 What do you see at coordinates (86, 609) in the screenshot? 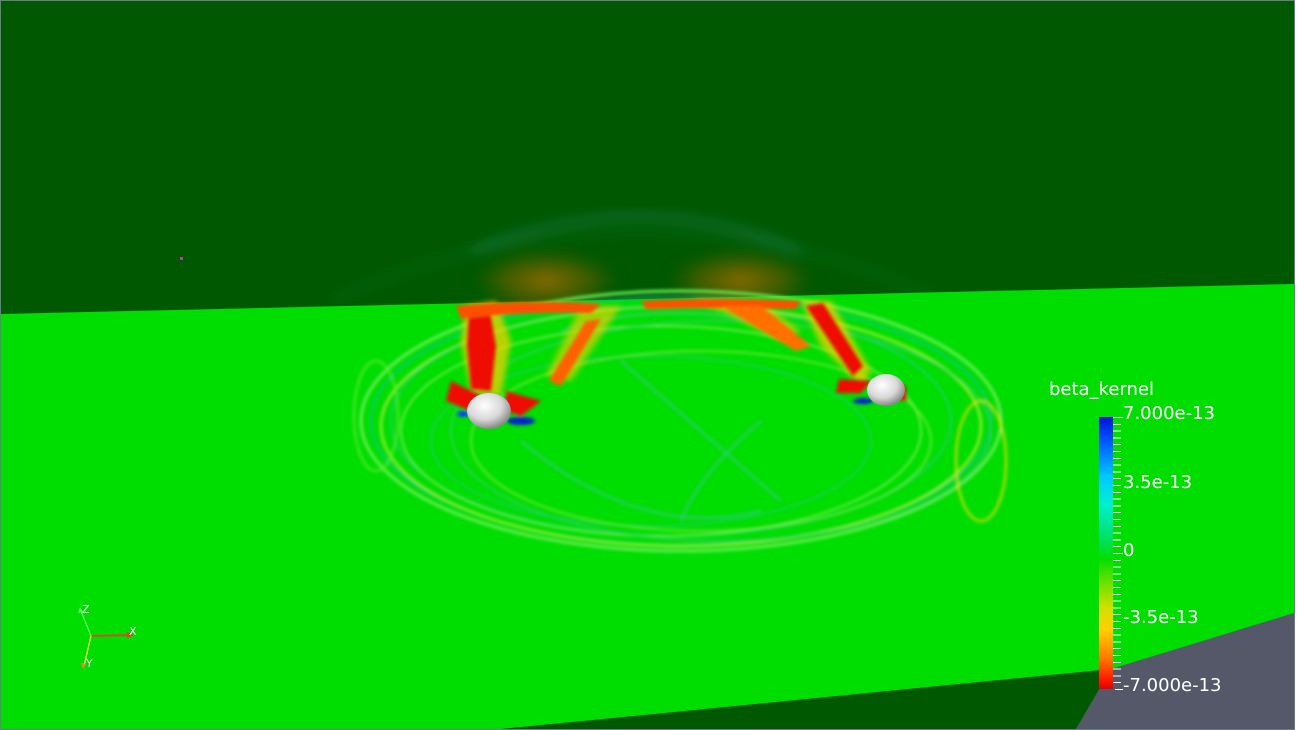
I see `axis-z-label: Z` at bounding box center [86, 609].